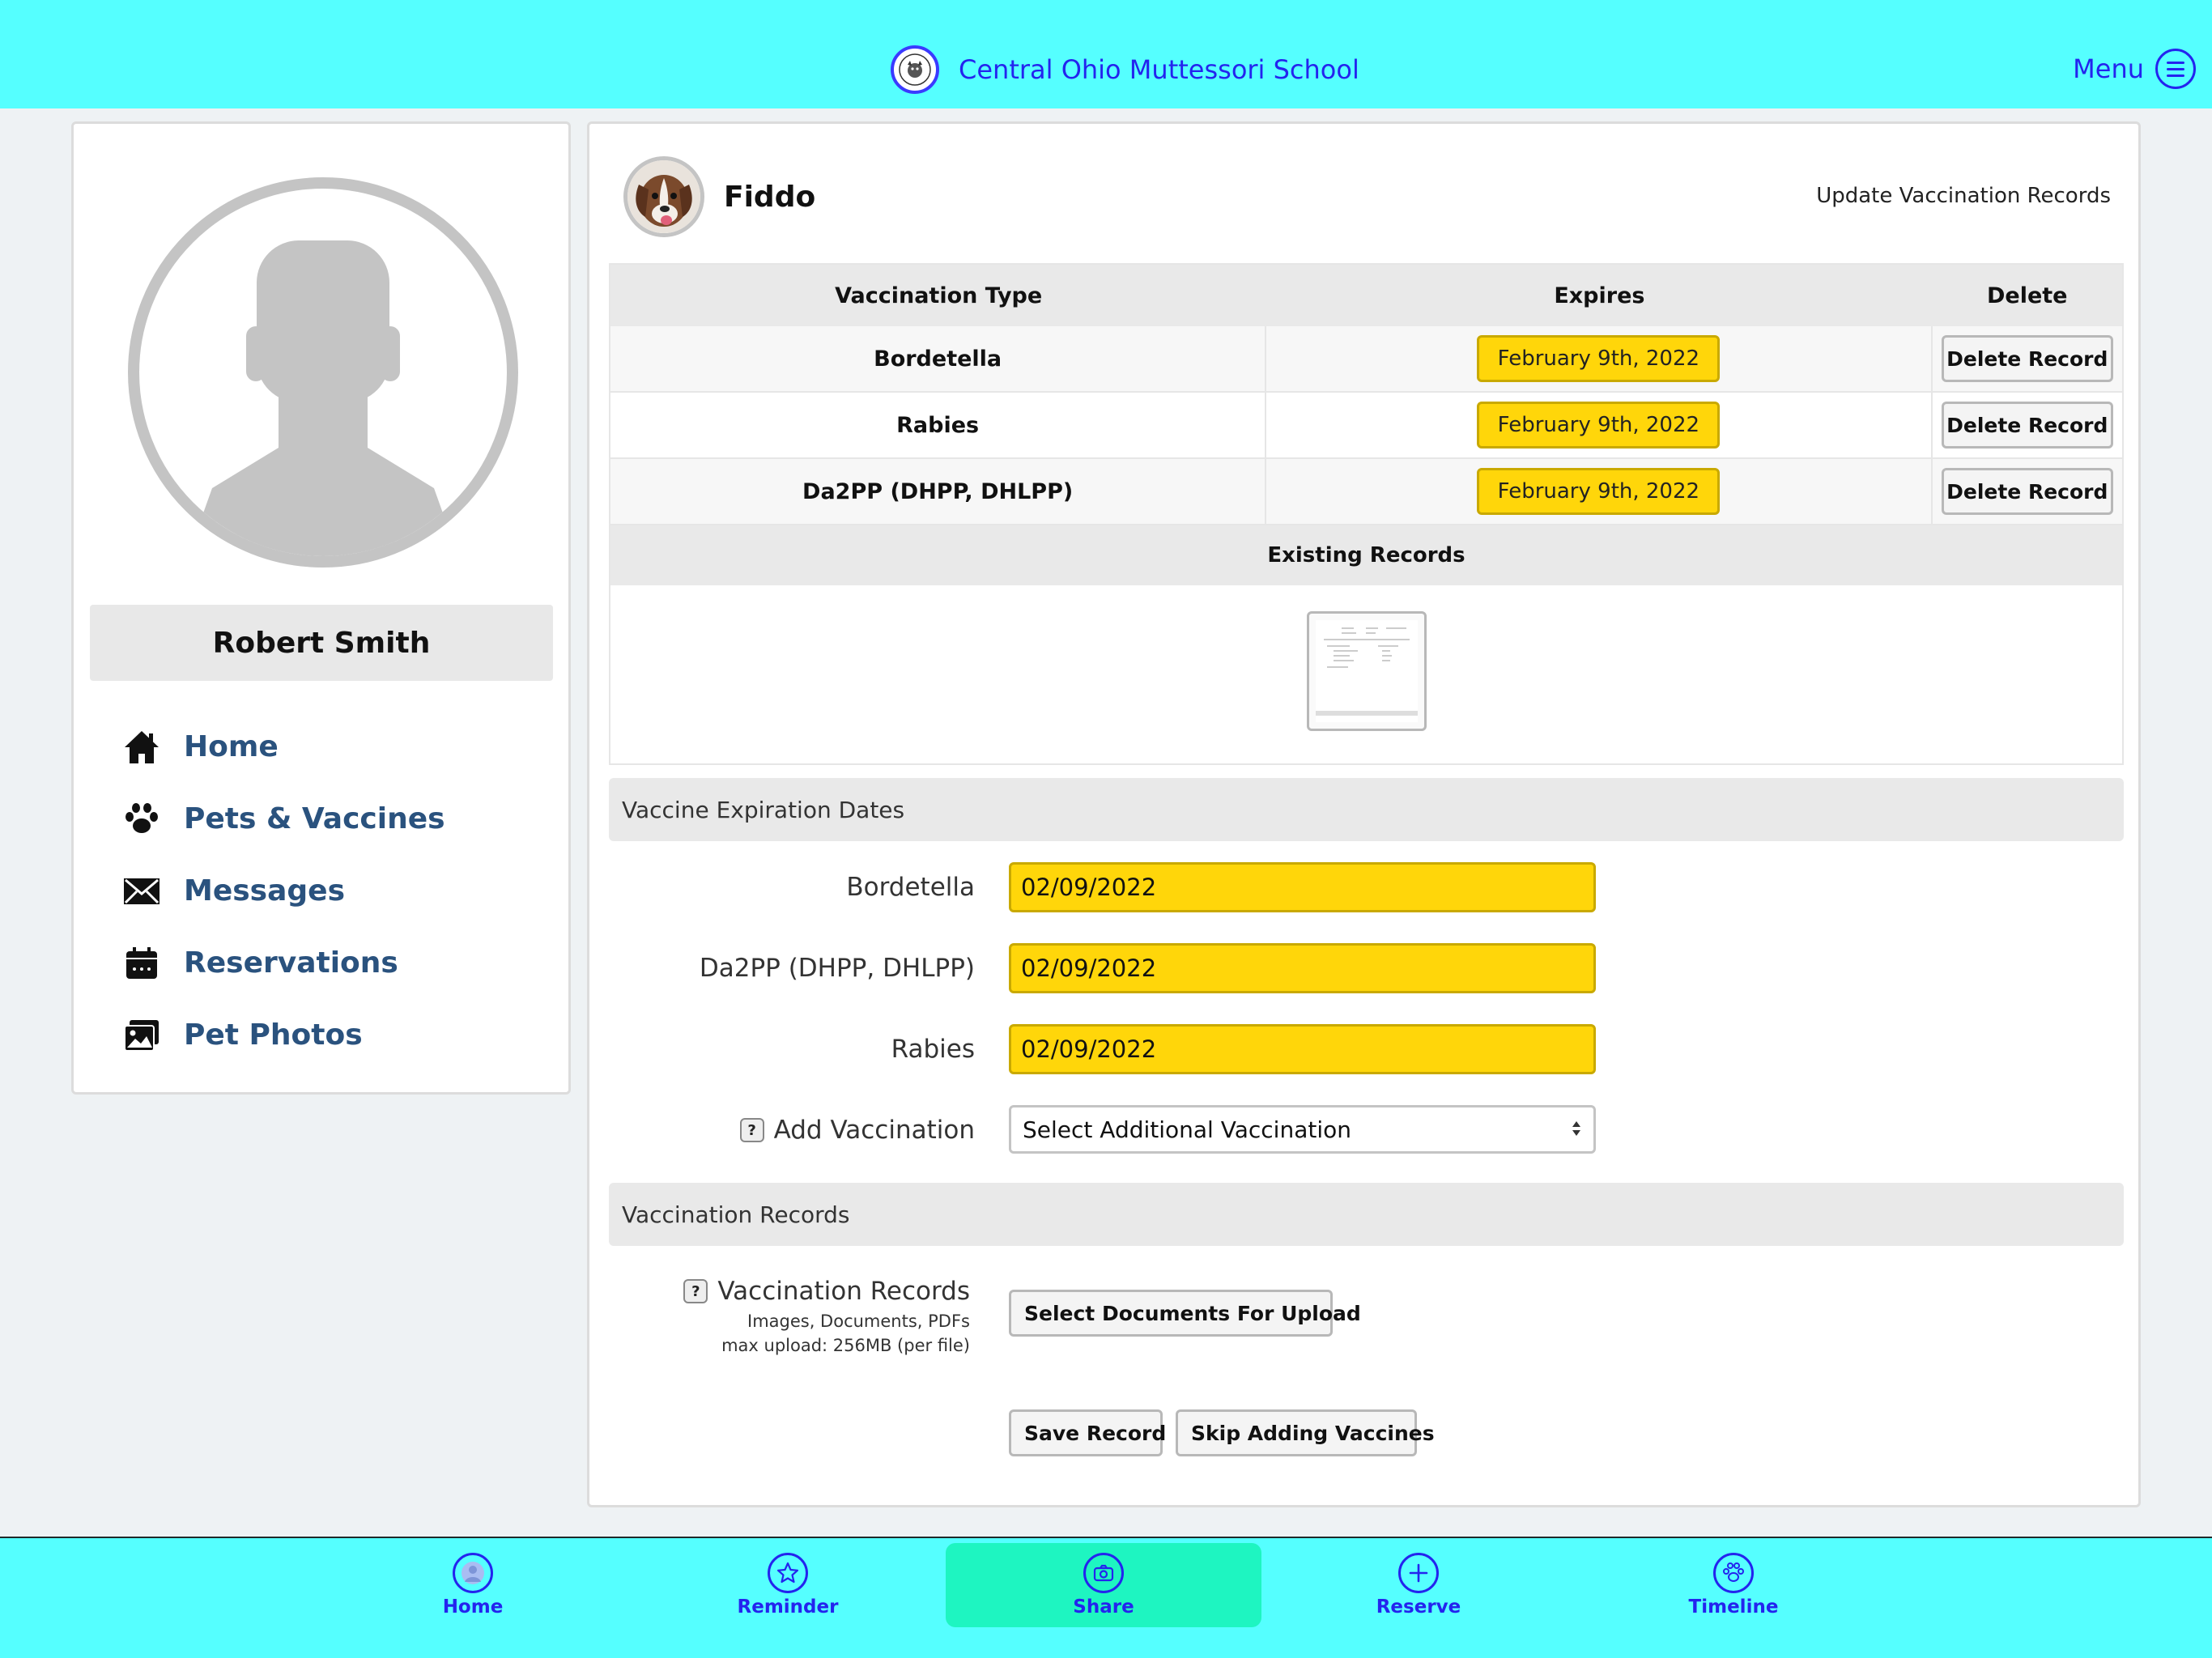 This screenshot has height=1658, width=2212. I want to click on bordetella-date-field, so click(1303, 887).